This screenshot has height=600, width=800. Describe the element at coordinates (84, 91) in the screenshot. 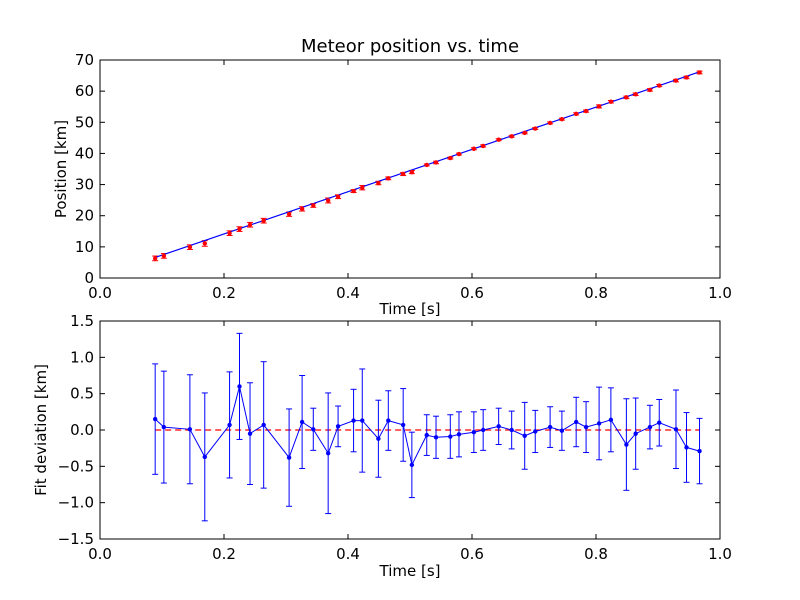

I see `position-y-tick-label: 60` at that location.